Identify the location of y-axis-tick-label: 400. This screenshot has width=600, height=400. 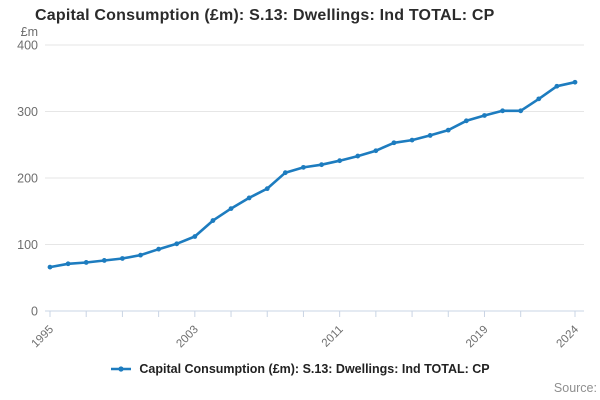
(27, 46).